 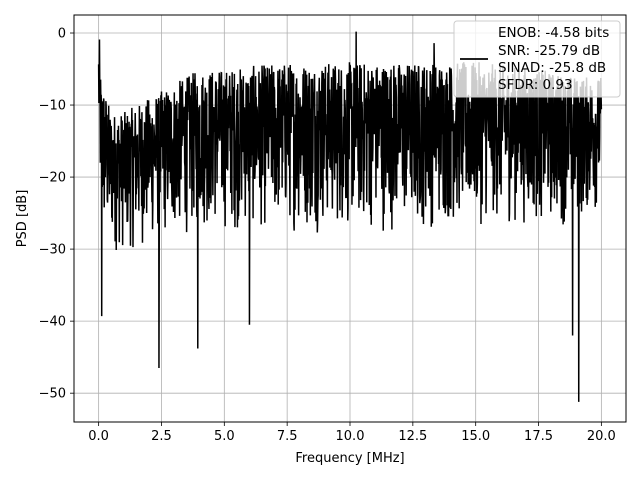 What do you see at coordinates (349, 458) in the screenshot?
I see `x-axis-label: Frequency [MHz]` at bounding box center [349, 458].